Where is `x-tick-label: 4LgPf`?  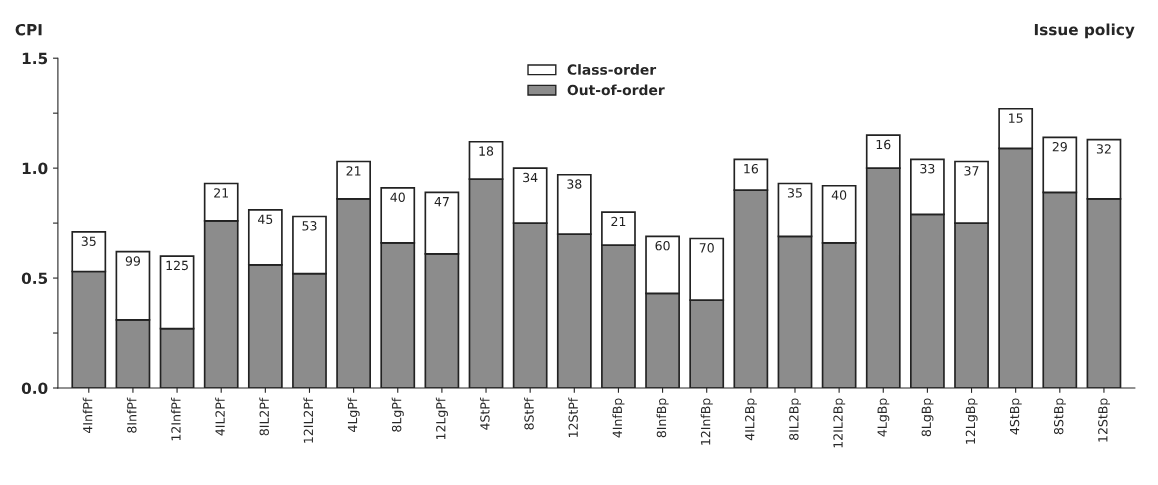 x-tick-label: 4LgPf is located at coordinates (353, 414).